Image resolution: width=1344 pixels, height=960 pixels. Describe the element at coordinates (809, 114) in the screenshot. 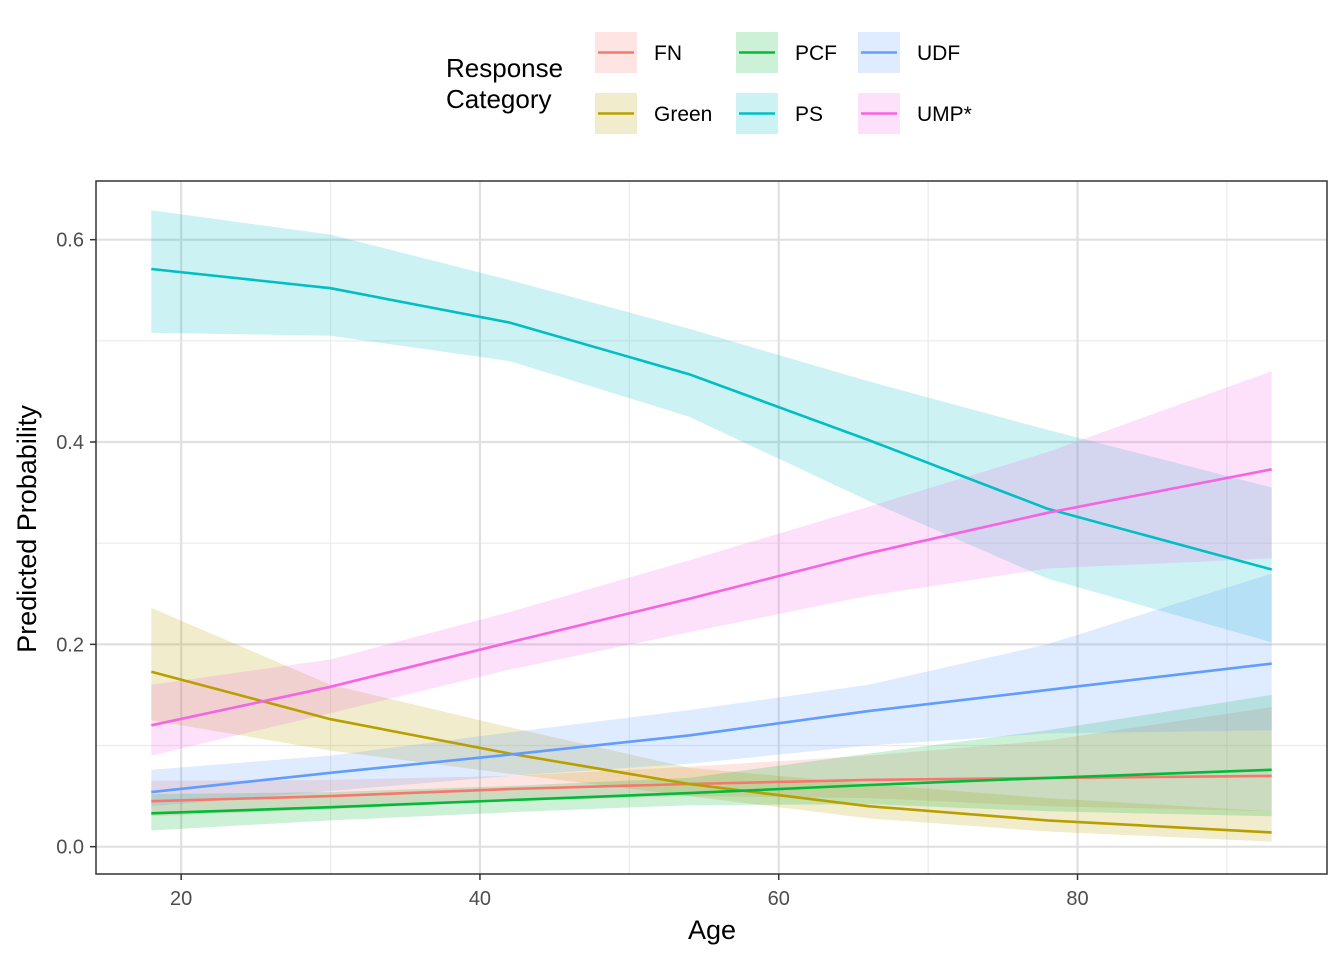

I see `legend-label: PS` at that location.